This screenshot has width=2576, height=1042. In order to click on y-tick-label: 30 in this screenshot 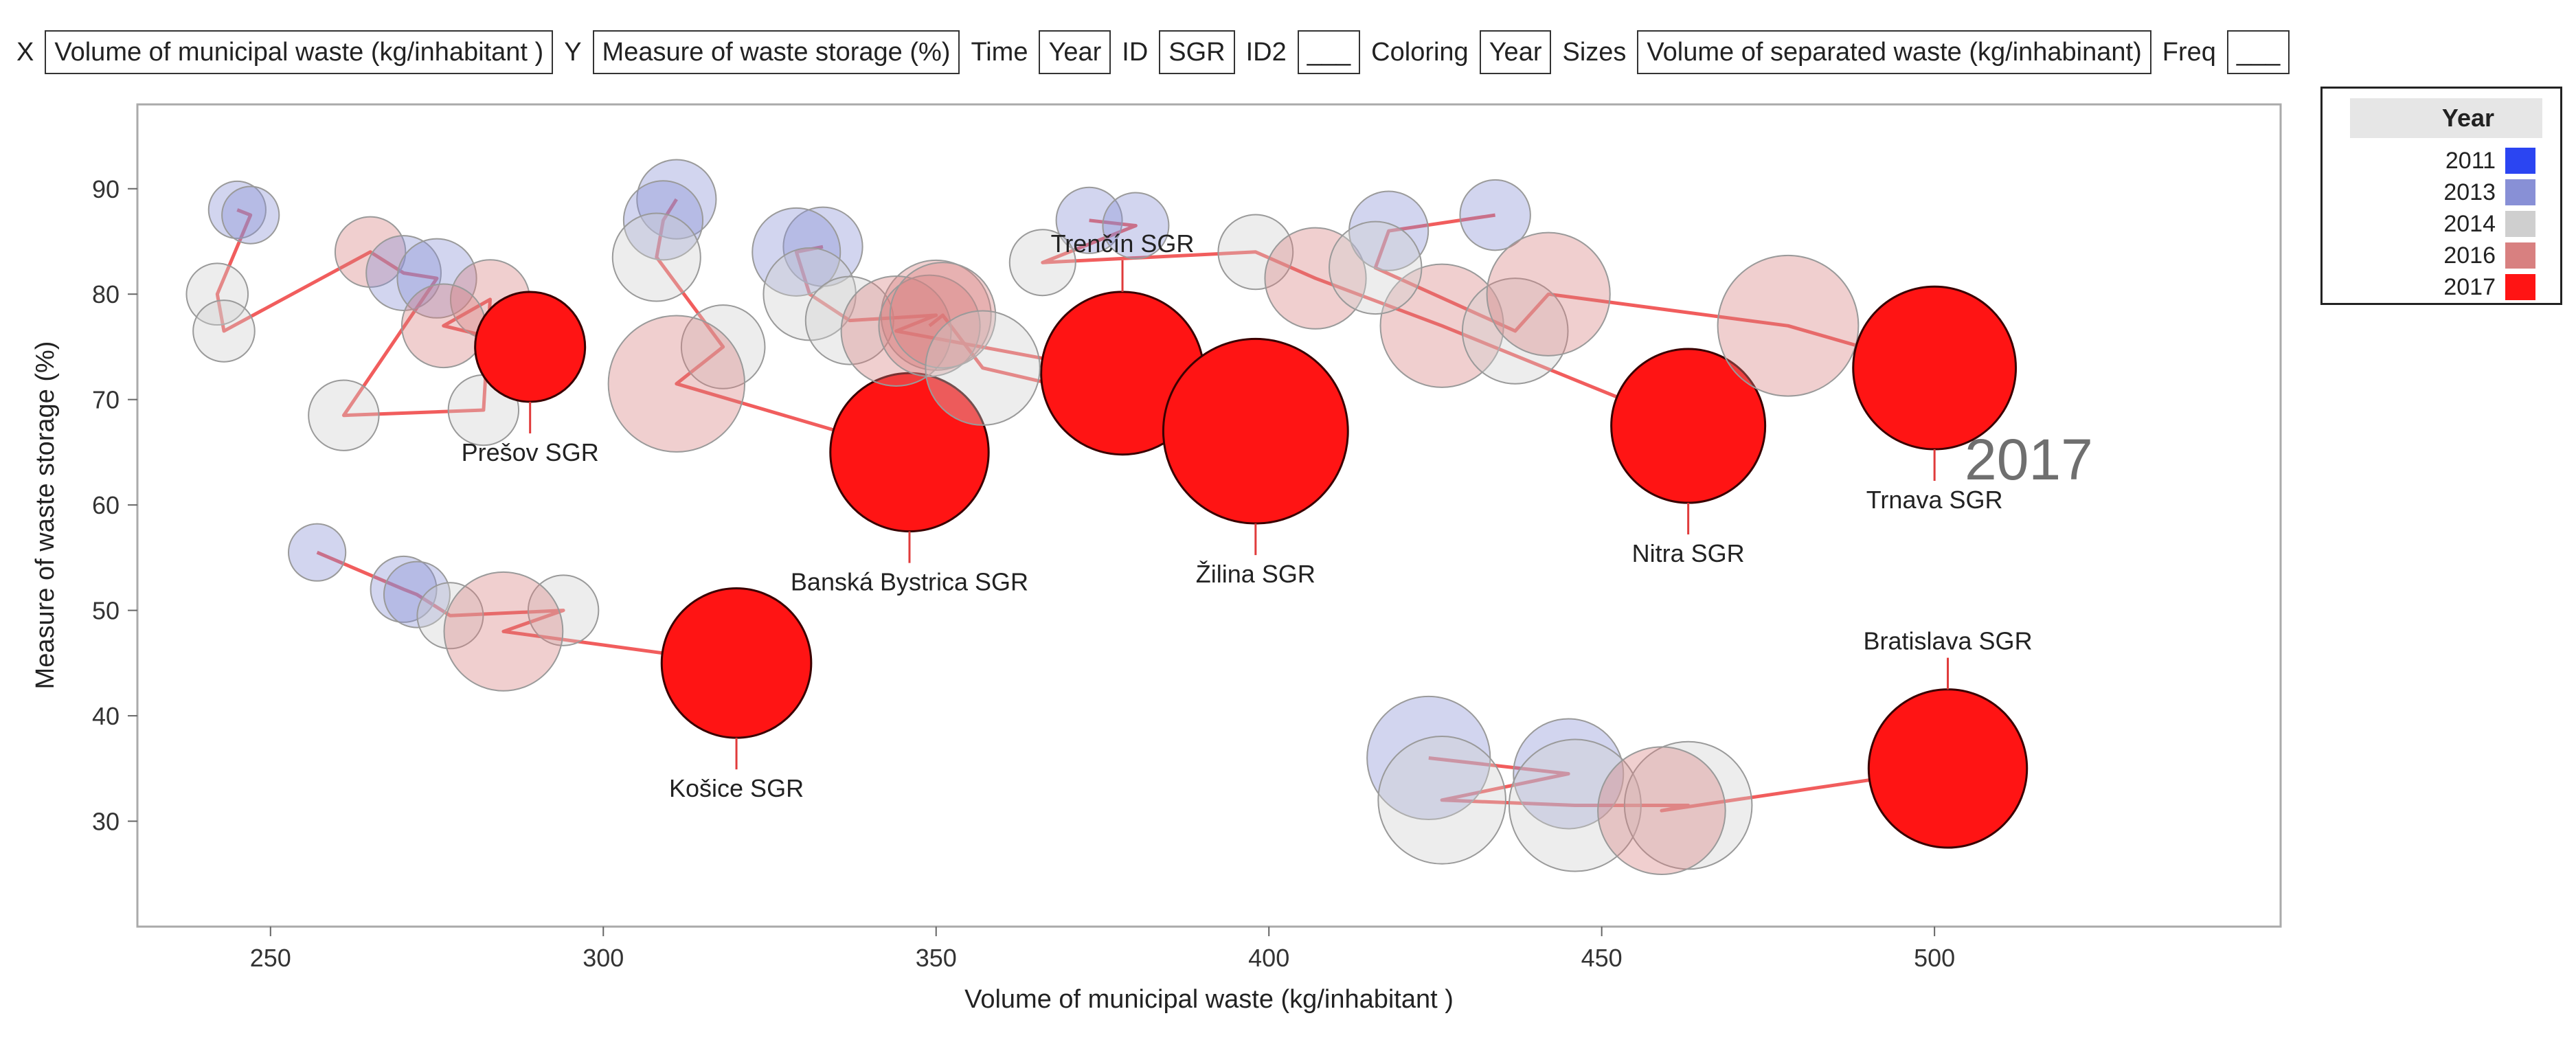, I will do `click(106, 822)`.